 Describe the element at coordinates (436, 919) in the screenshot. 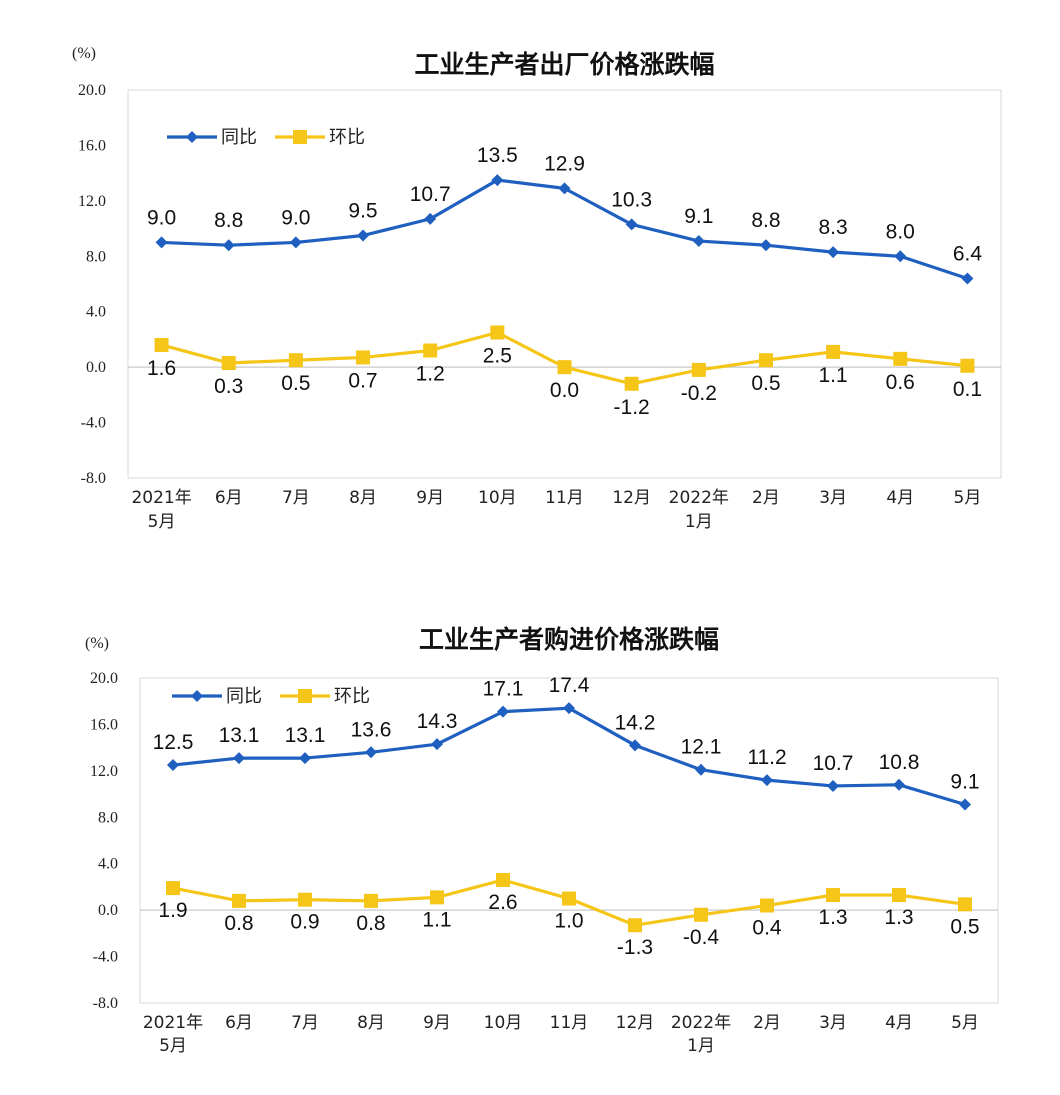

I see `data-label: 1.1` at that location.